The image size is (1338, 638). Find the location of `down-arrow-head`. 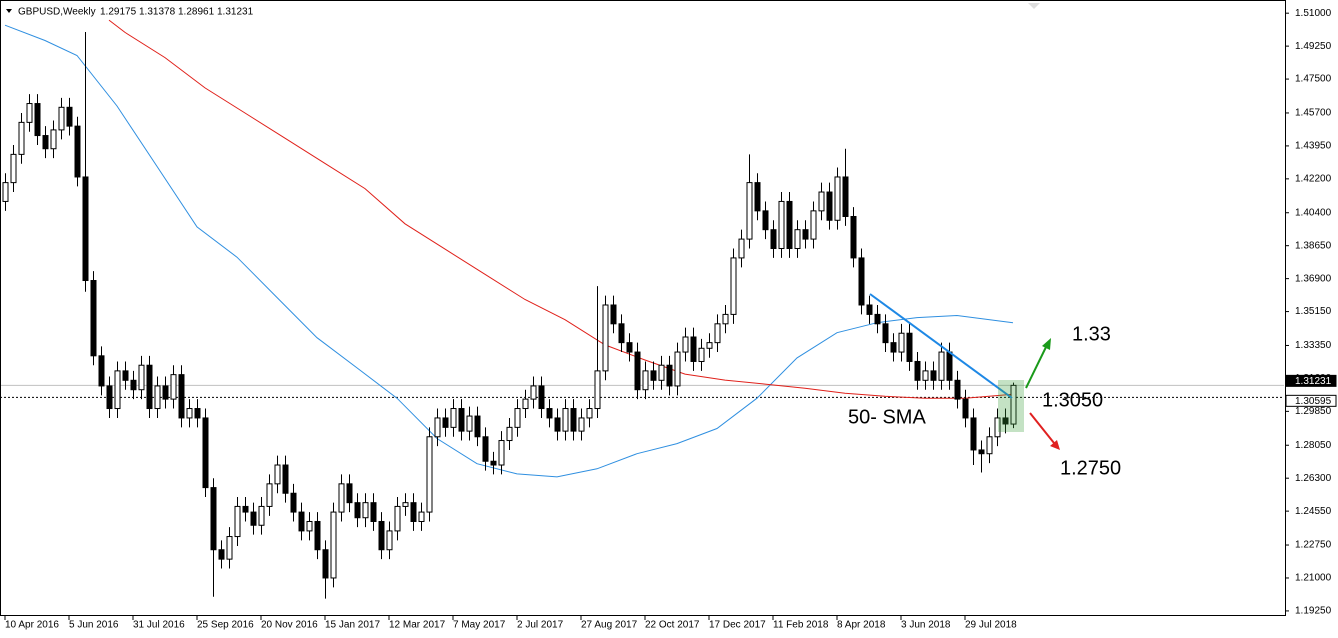

down-arrow-head is located at coordinates (1055, 445).